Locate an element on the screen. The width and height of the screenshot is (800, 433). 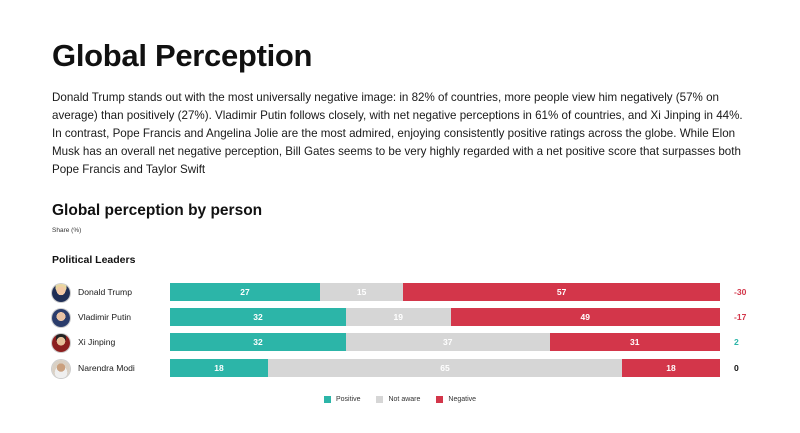
bar-segment-not-aware: 65 is located at coordinates (445, 368).